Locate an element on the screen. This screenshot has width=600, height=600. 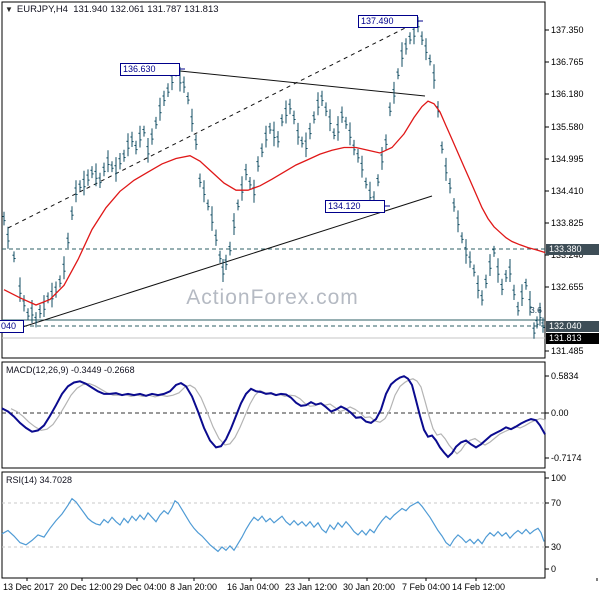
price-axis-label: 133.825 is located at coordinates (567, 223).